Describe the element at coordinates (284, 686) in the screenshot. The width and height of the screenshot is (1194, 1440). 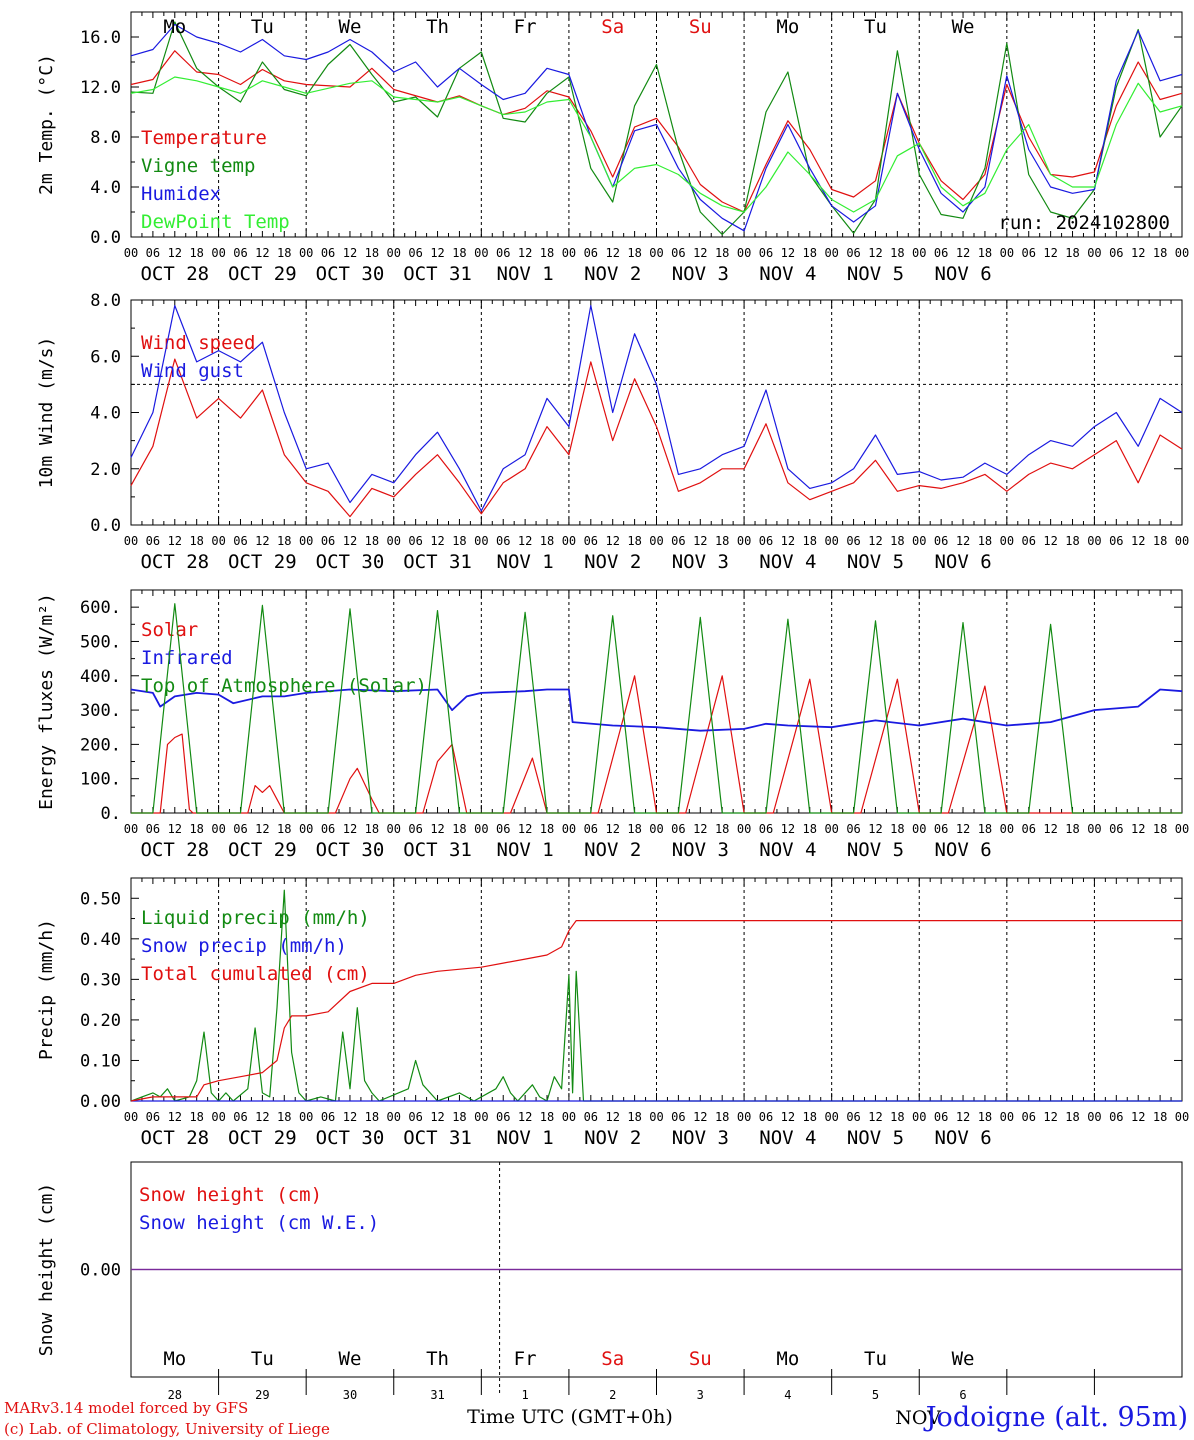
I see `legend-entry: Top of Atmosphere (Solar)` at that location.